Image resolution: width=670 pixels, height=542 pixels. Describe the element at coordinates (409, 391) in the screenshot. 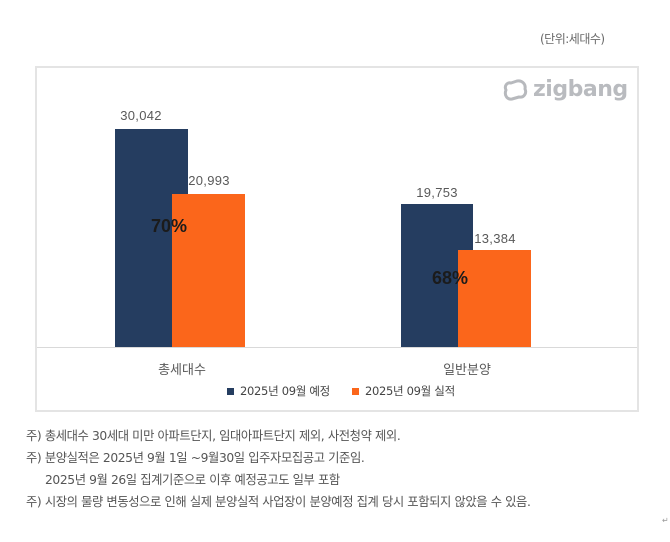

I see `legend-label: 2025년 09월 실적` at that location.